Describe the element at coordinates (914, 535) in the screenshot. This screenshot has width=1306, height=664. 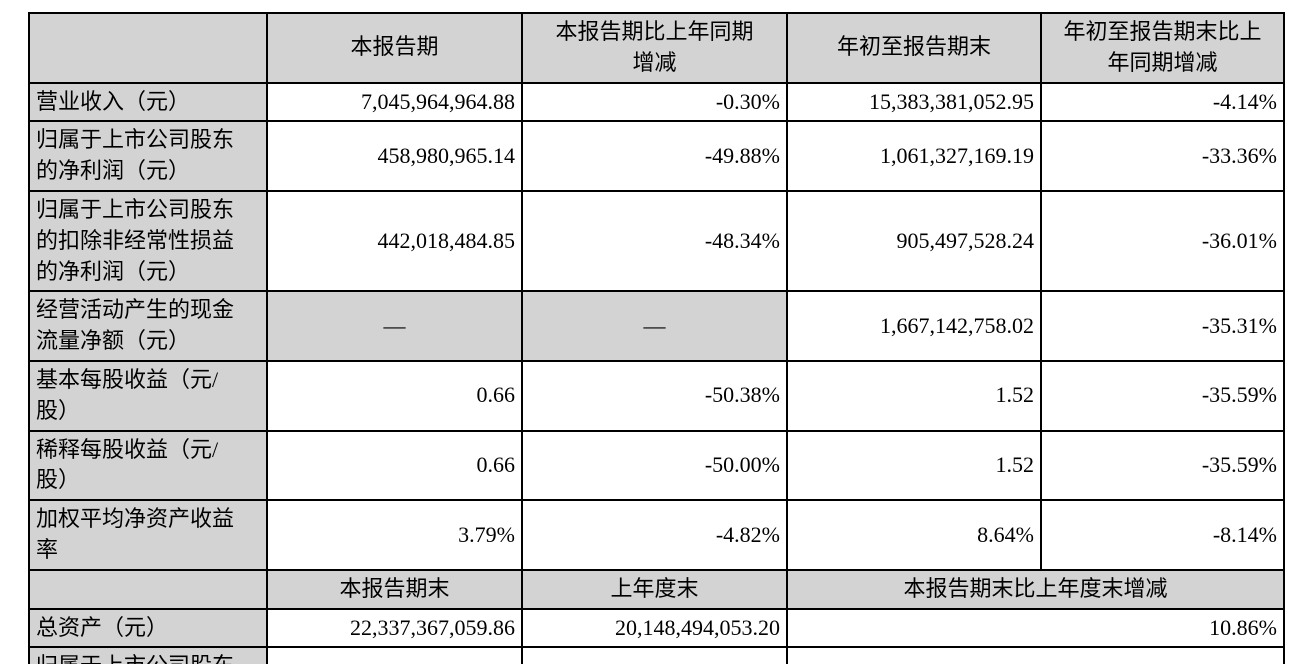
I see `cell-ytd: 8.64%` at that location.